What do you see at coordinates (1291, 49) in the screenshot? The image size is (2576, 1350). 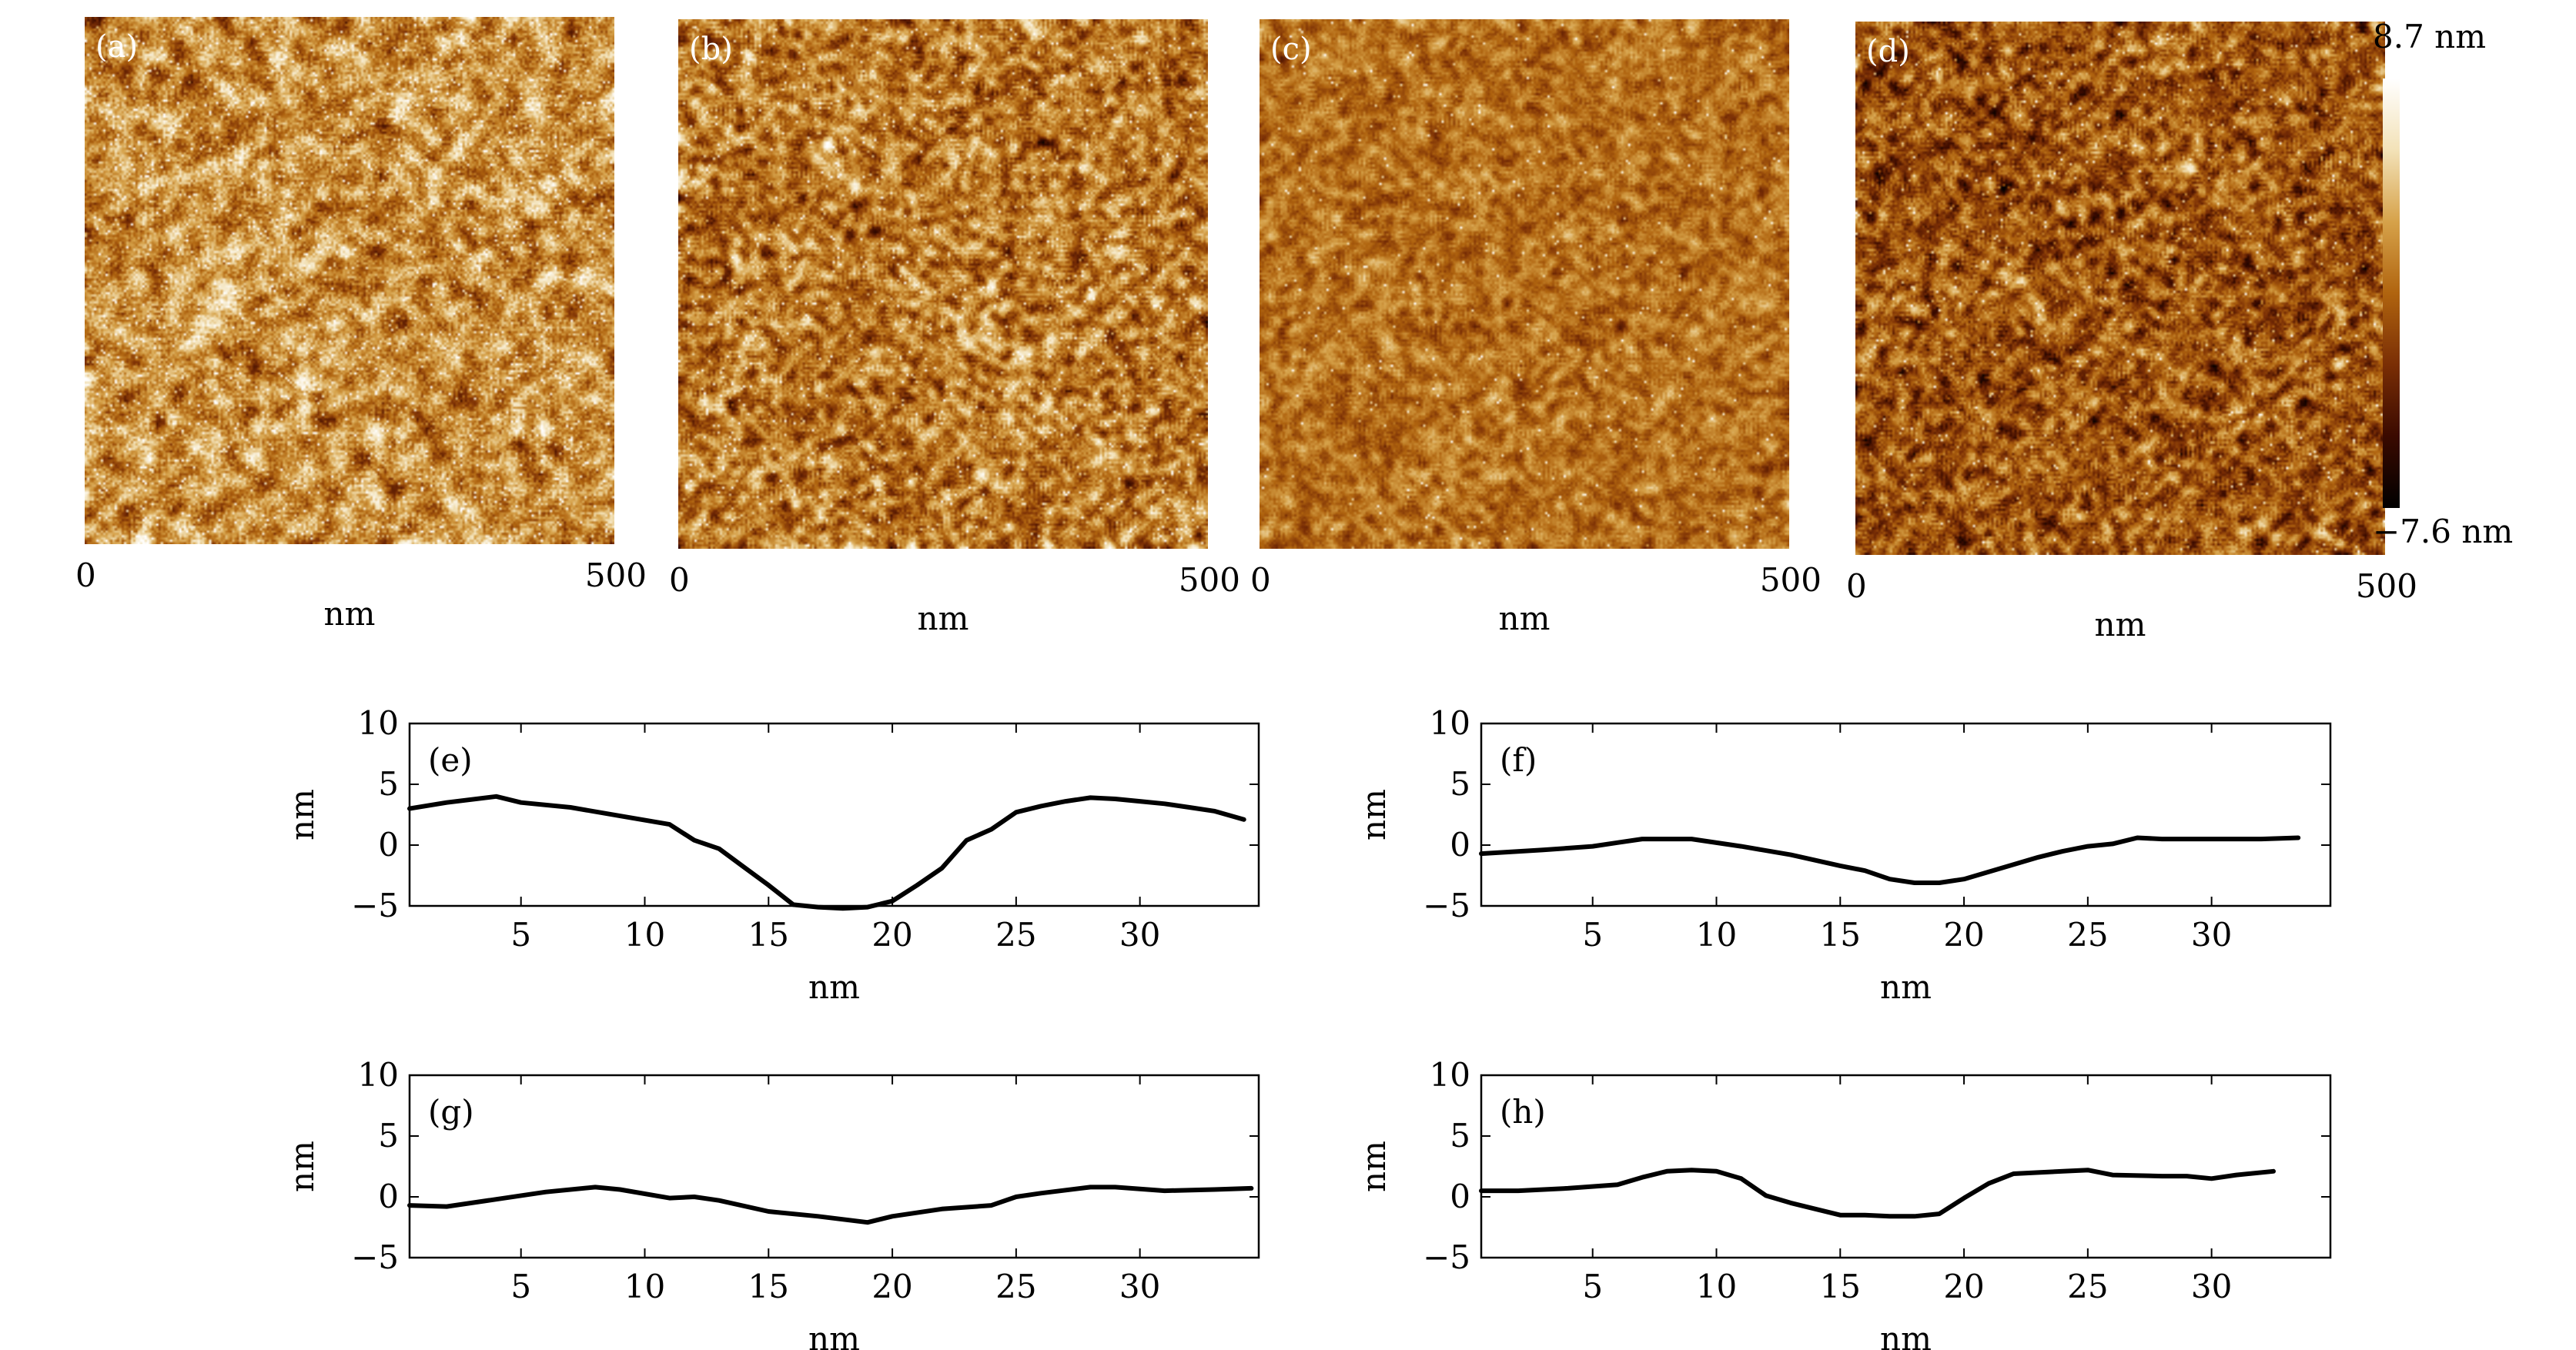 I see `afm-panel-label: (c)` at bounding box center [1291, 49].